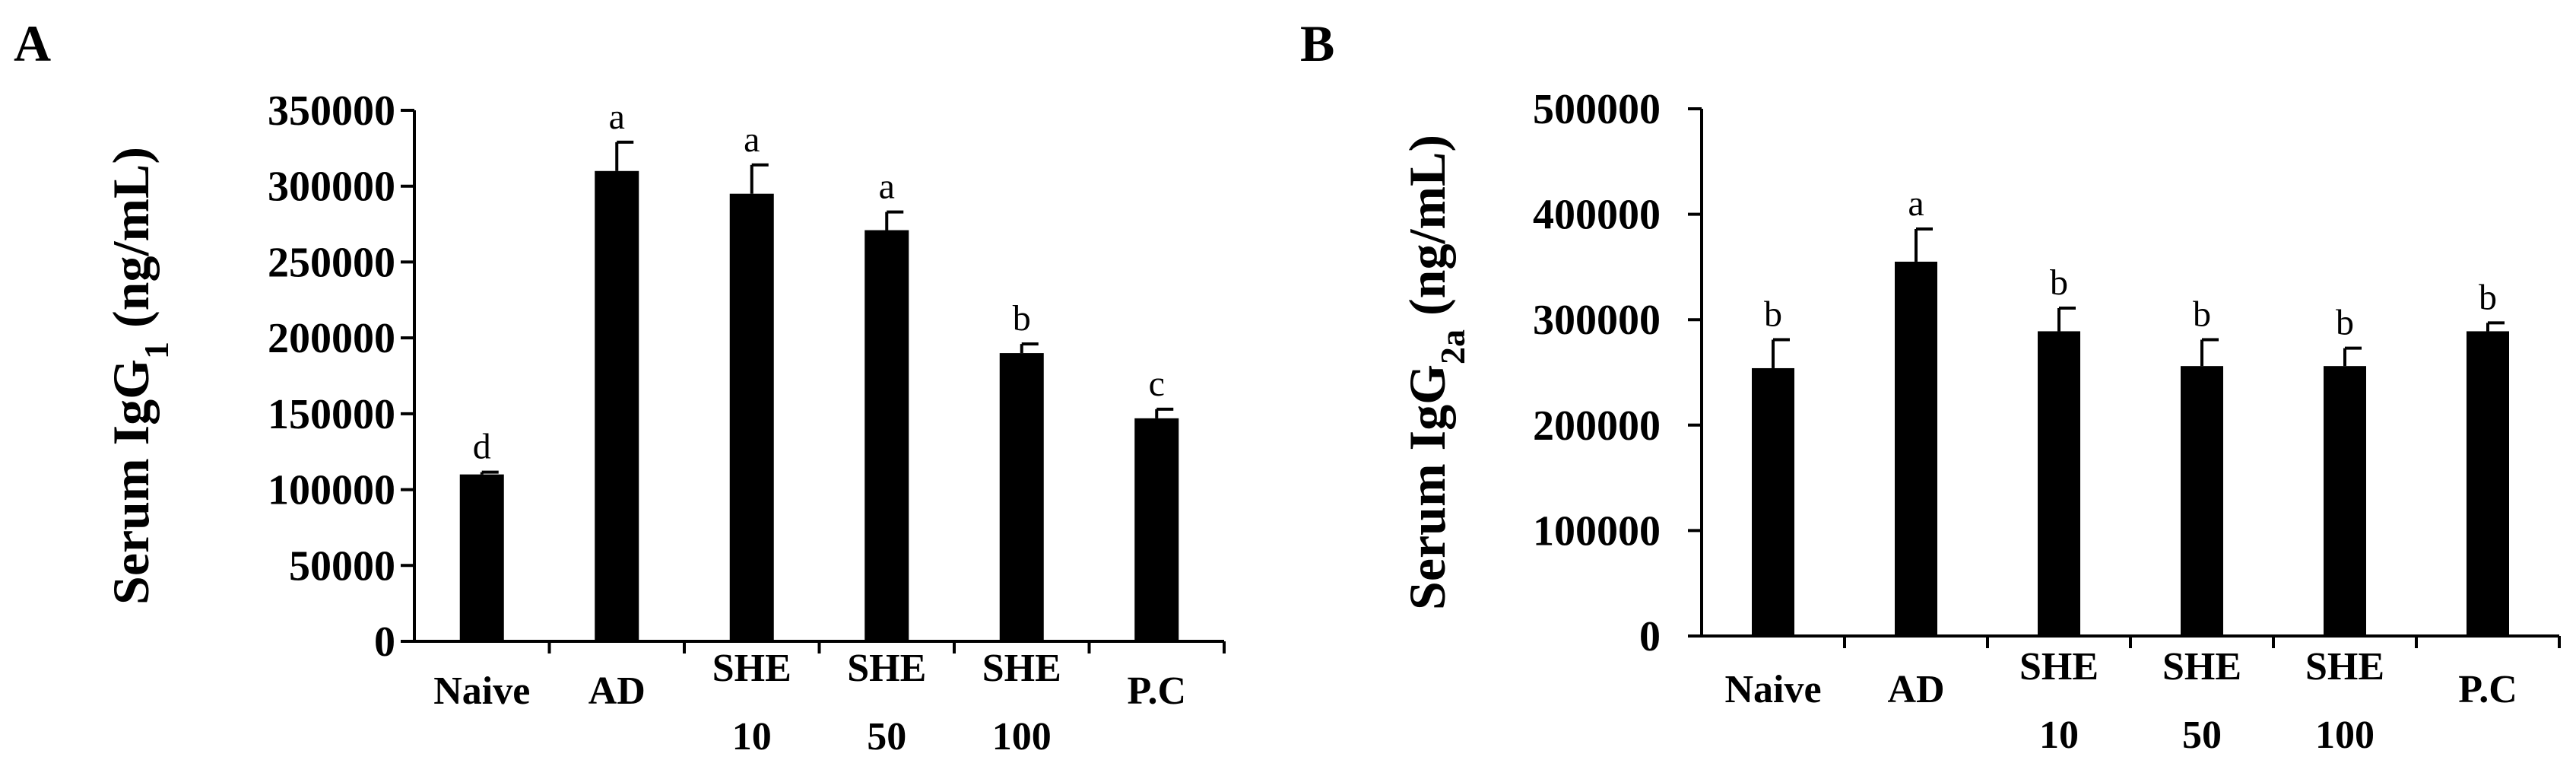 This screenshot has height=760, width=2576. Describe the element at coordinates (1452, 346) in the screenshot. I see `y-axis-title-subscript: 2a` at that location.